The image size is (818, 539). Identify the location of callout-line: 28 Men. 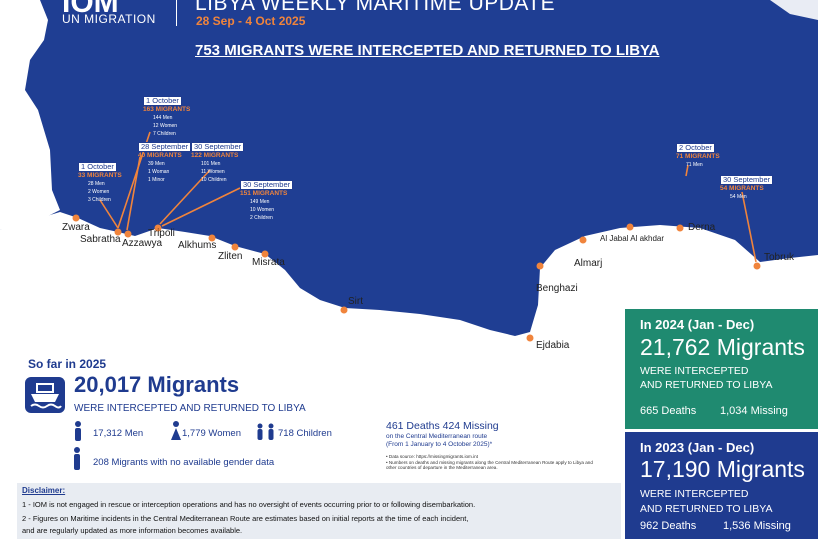
(96, 184).